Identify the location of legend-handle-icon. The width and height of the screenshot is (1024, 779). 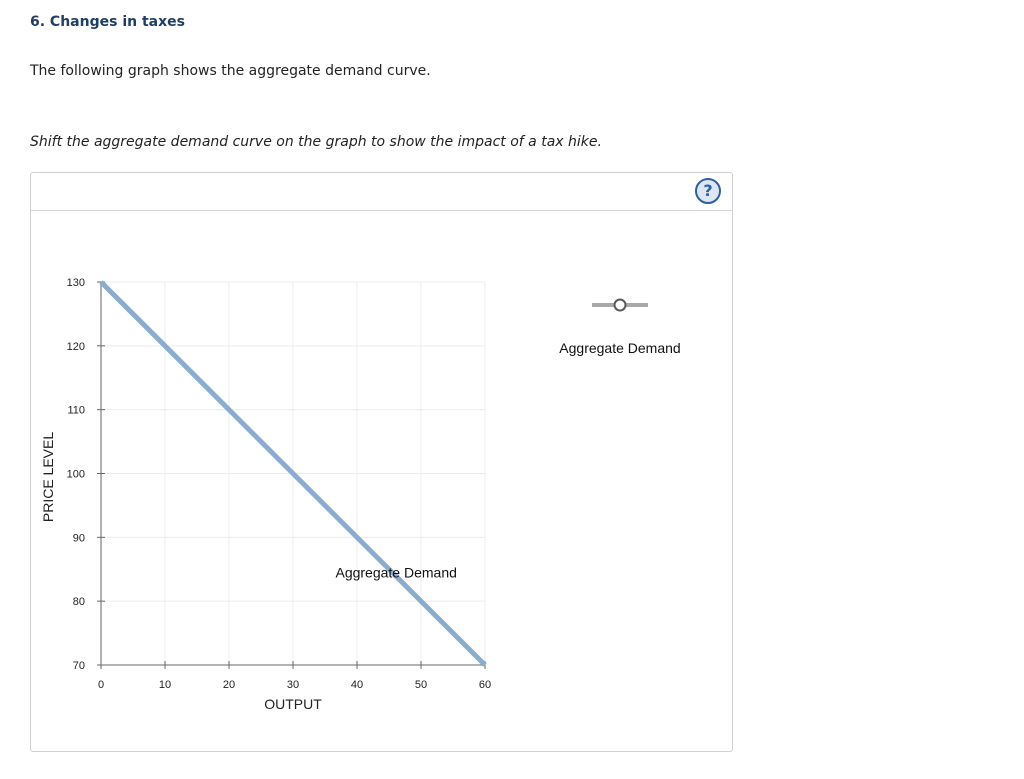
(620, 305).